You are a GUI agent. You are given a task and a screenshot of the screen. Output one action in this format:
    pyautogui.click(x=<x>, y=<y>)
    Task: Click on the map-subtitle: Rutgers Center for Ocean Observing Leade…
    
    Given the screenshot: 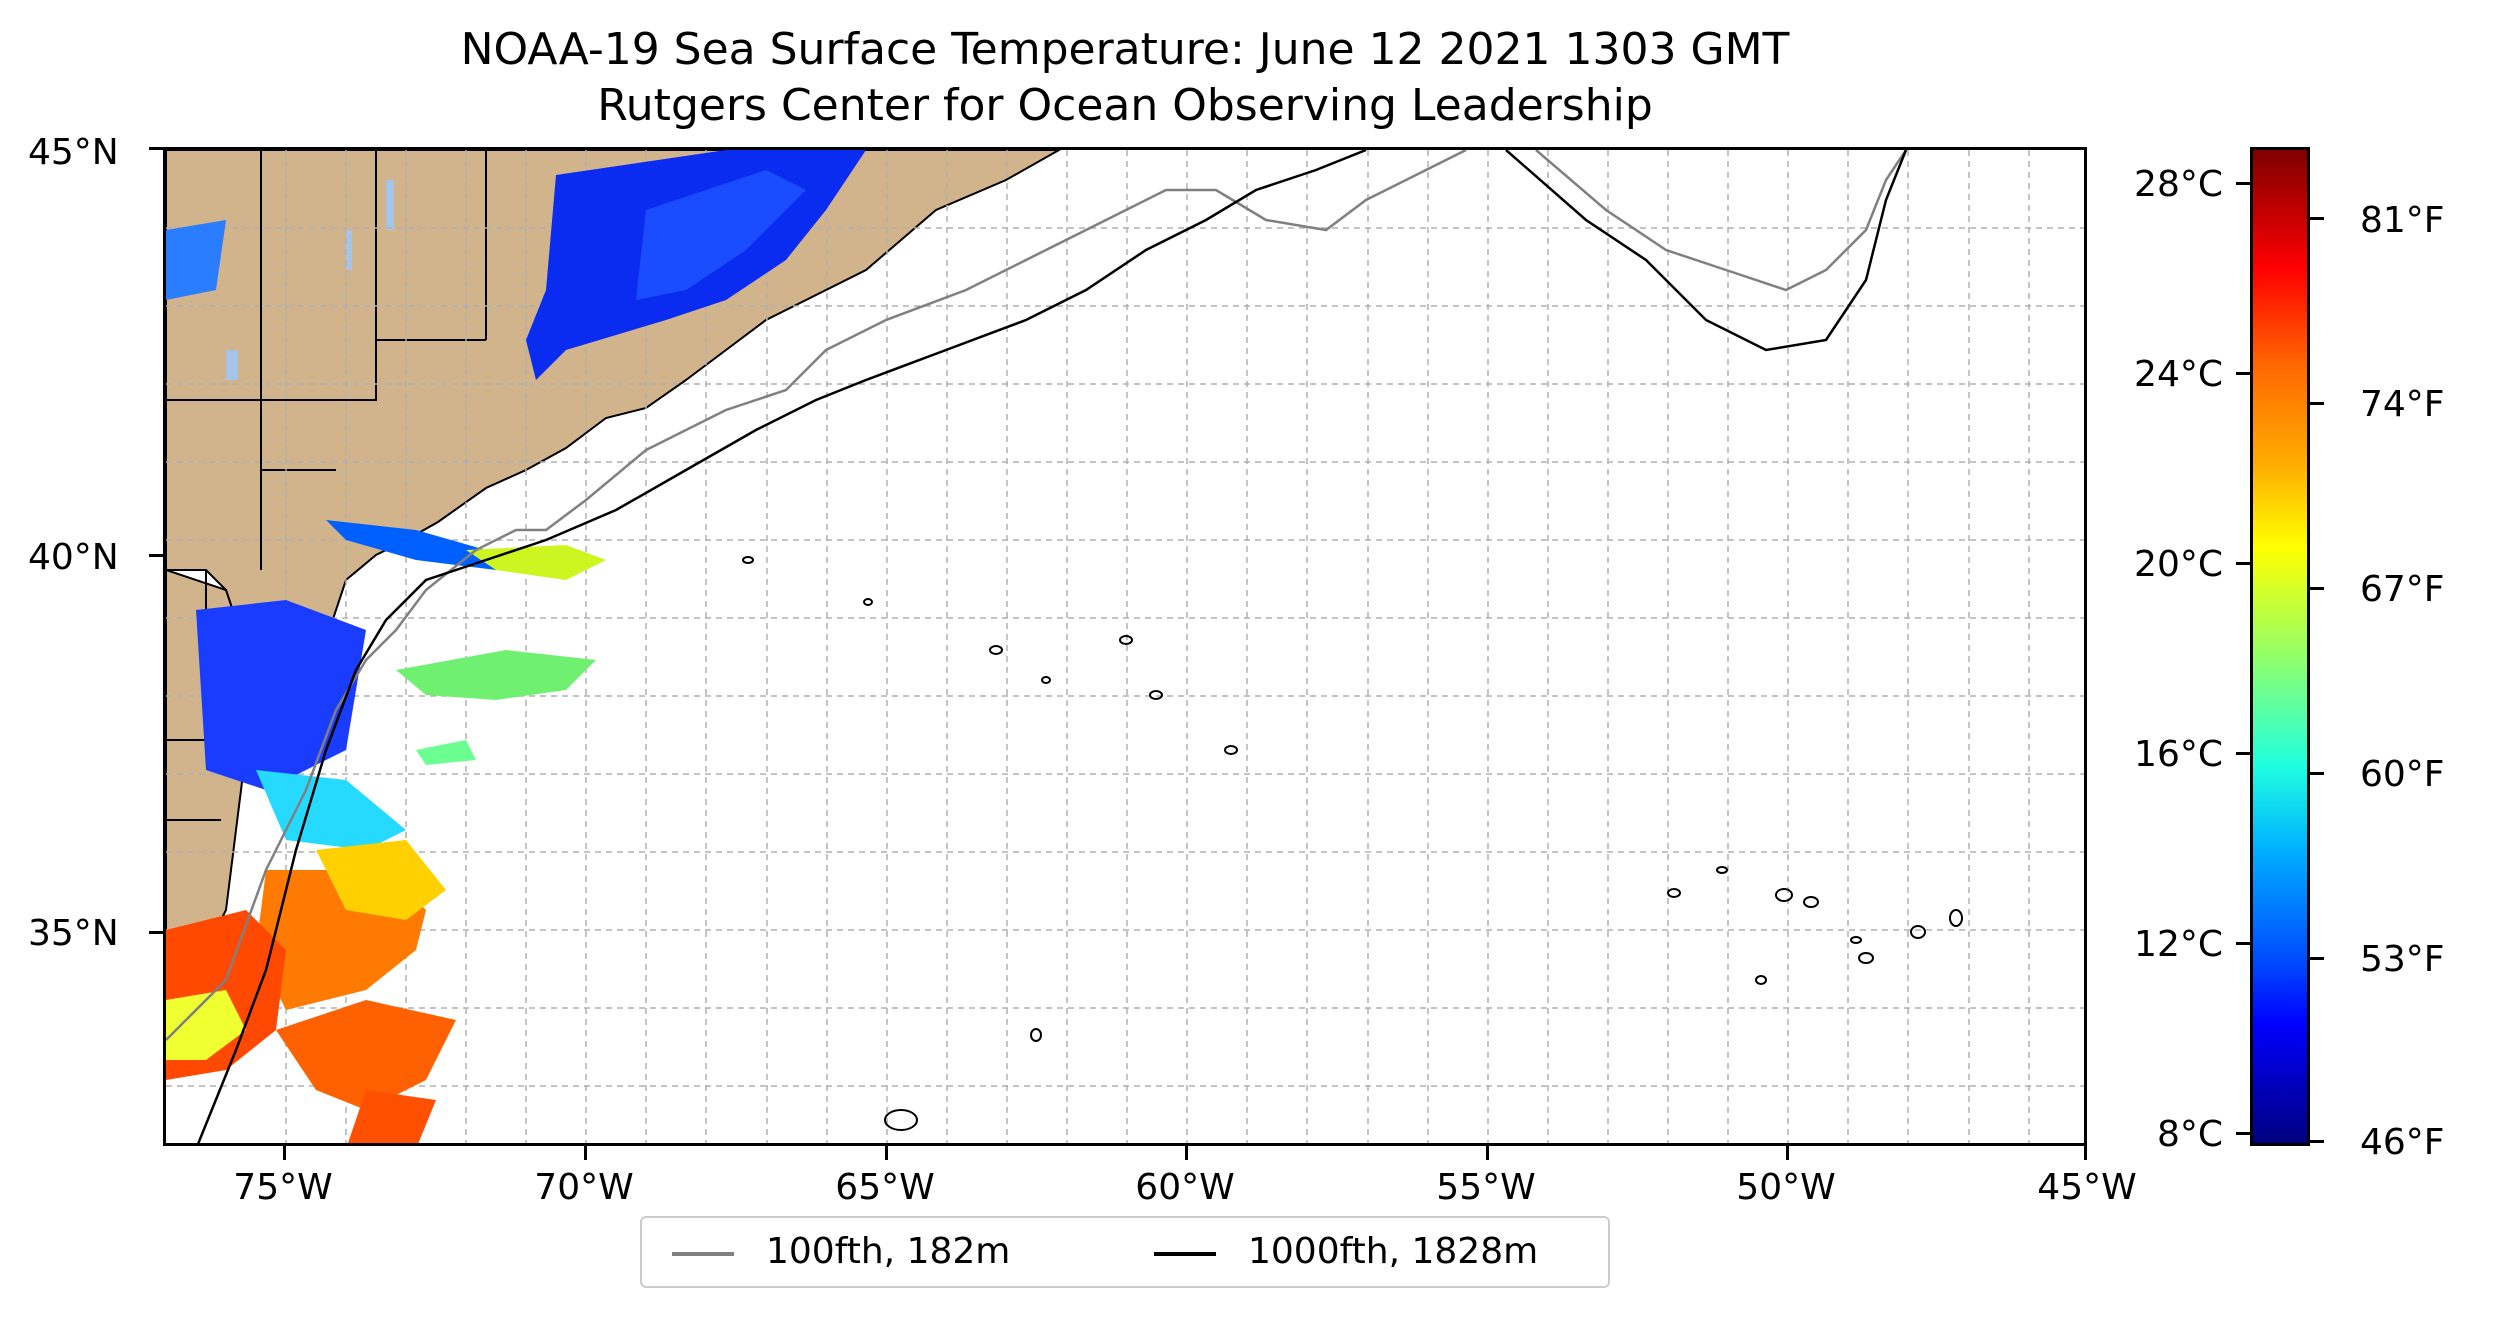 What is the action you would take?
    pyautogui.click(x=1125, y=105)
    